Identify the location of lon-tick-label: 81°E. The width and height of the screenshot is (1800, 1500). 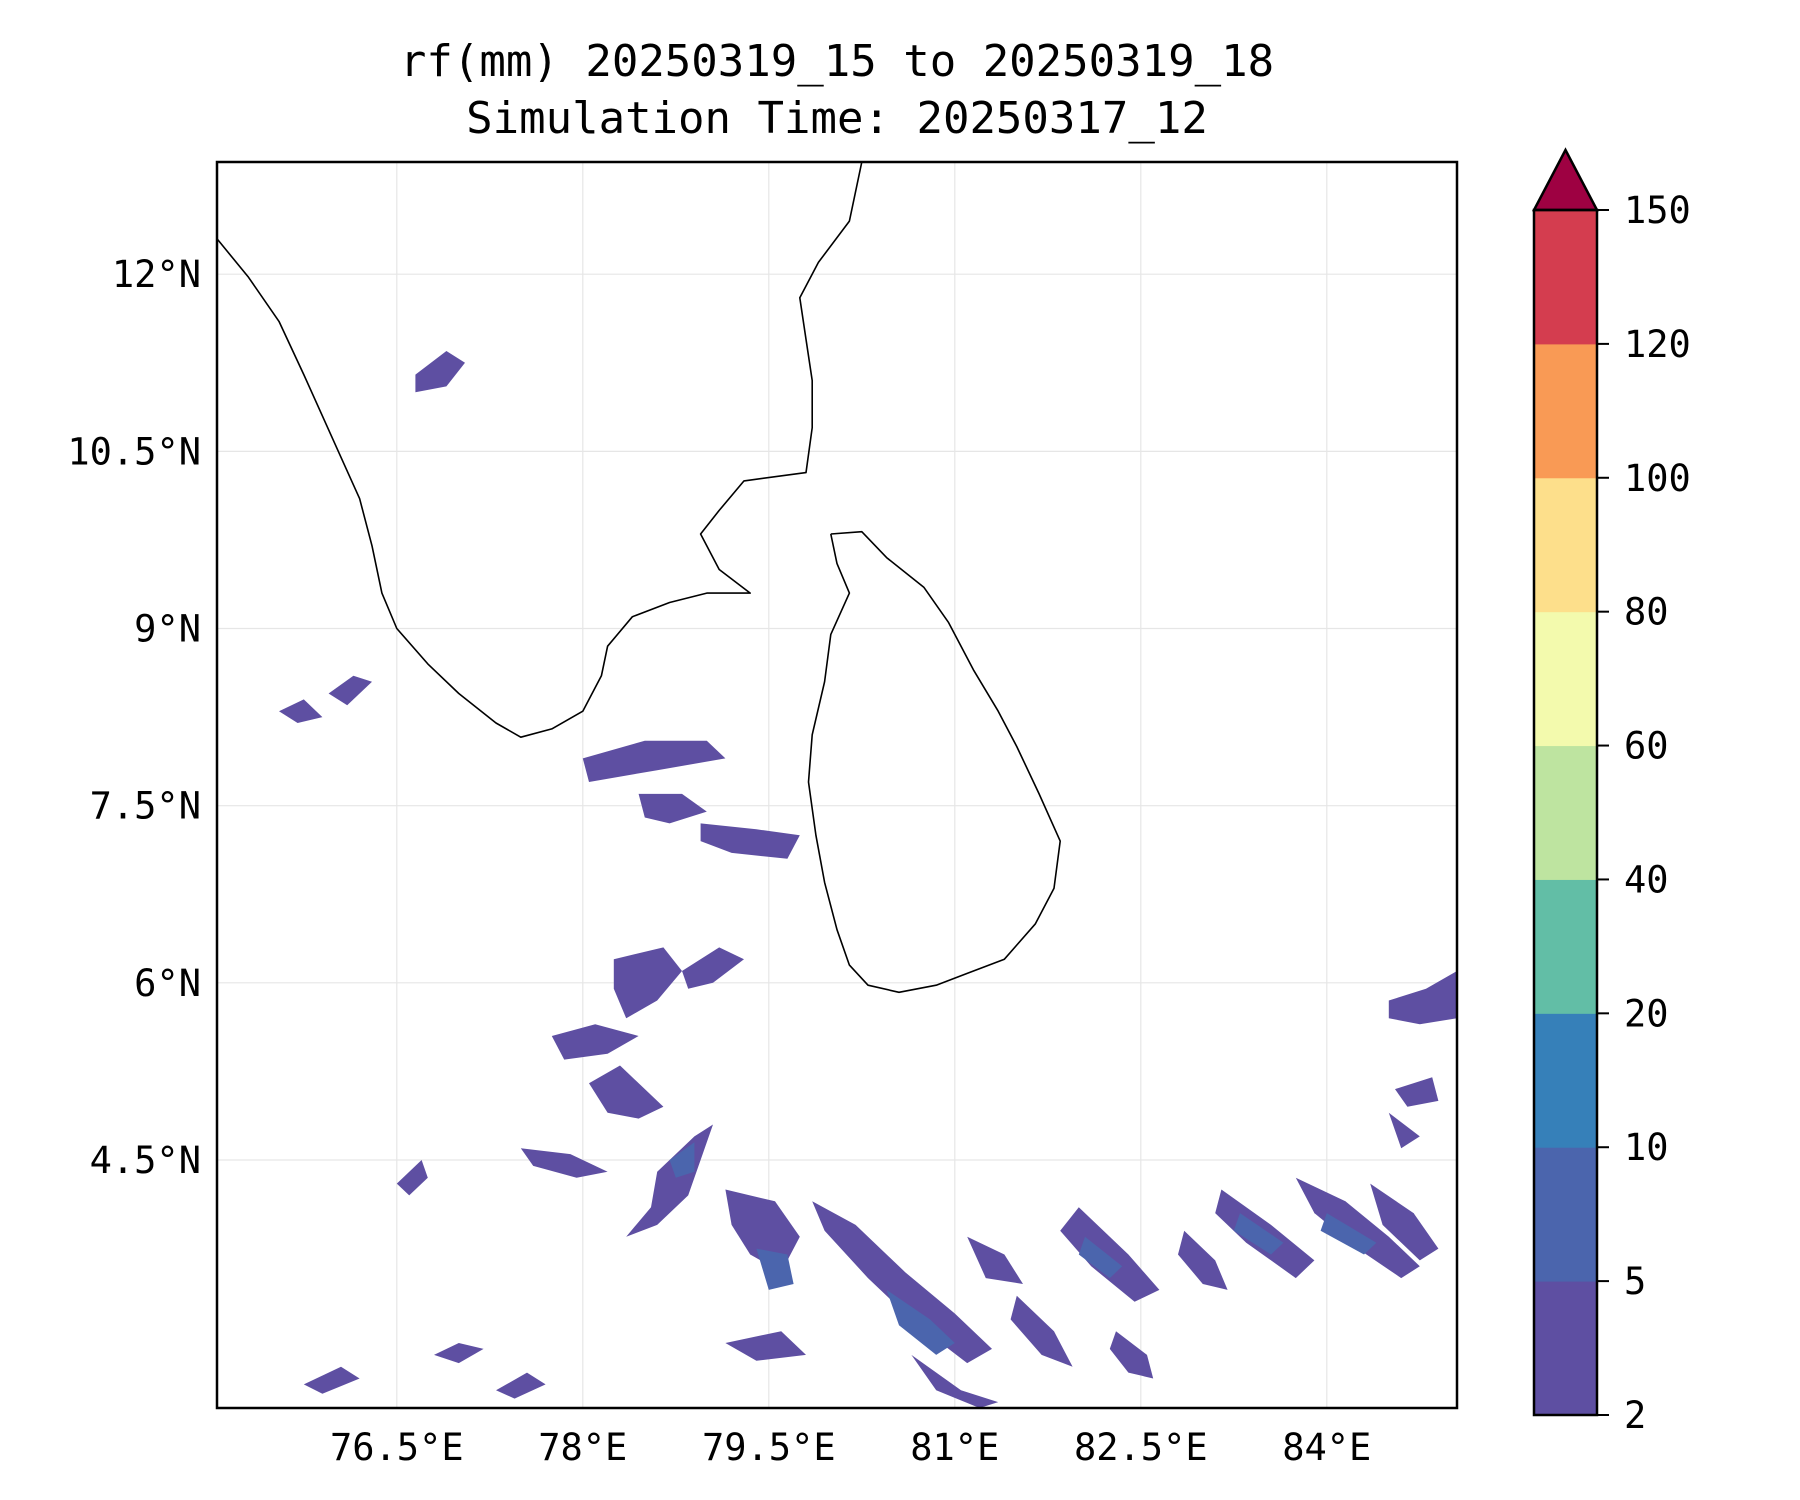
(954, 1447).